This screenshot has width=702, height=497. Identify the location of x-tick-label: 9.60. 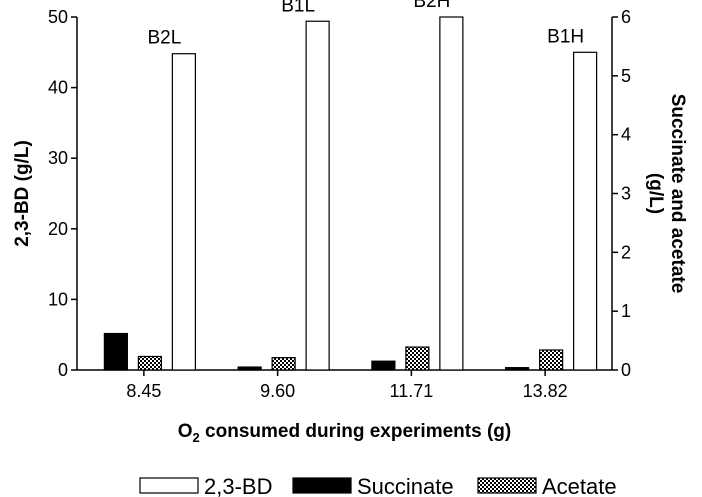
(277, 391).